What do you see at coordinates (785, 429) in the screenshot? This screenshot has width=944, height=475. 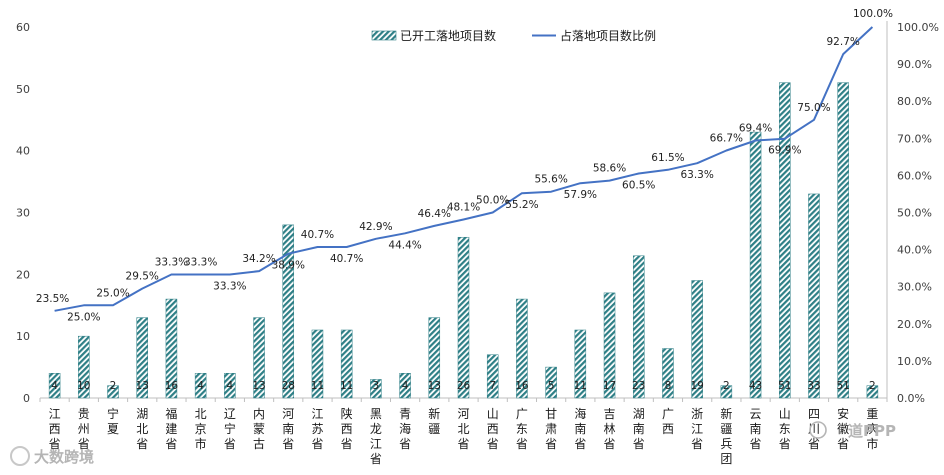 I see `category-label: 山东省` at bounding box center [785, 429].